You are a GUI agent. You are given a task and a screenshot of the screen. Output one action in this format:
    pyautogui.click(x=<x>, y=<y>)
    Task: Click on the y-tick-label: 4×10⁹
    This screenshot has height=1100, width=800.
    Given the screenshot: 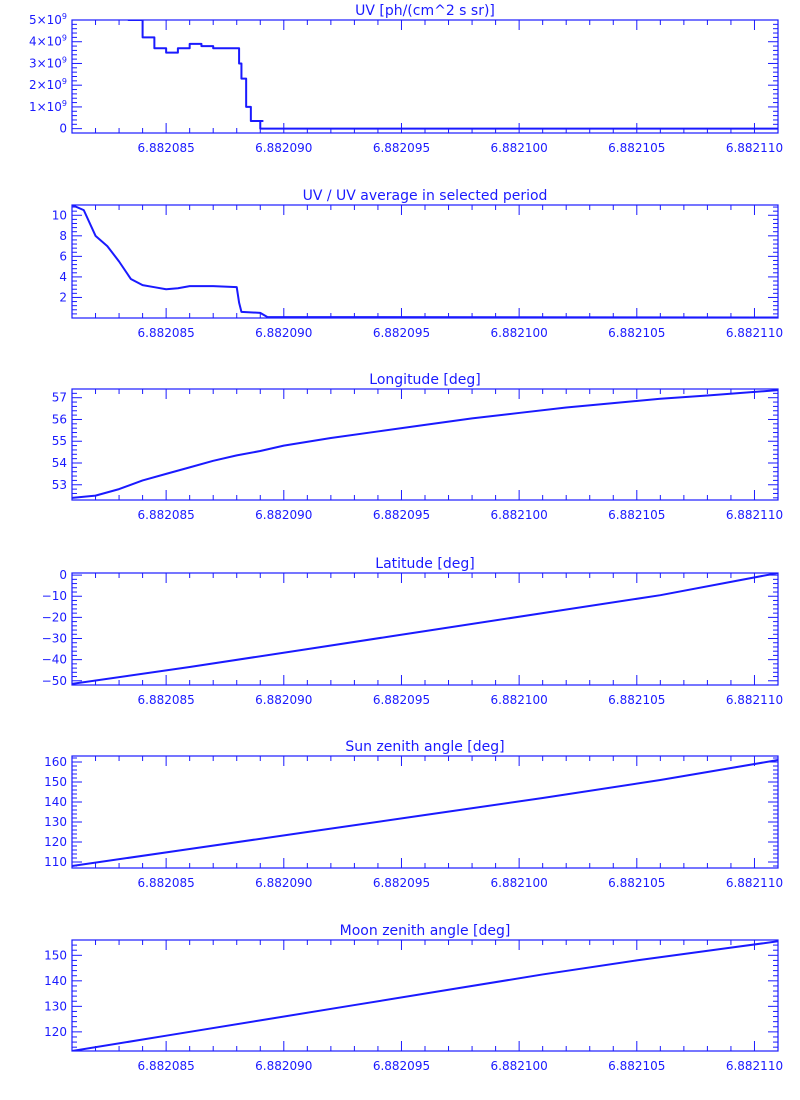 What is the action you would take?
    pyautogui.click(x=48, y=41)
    